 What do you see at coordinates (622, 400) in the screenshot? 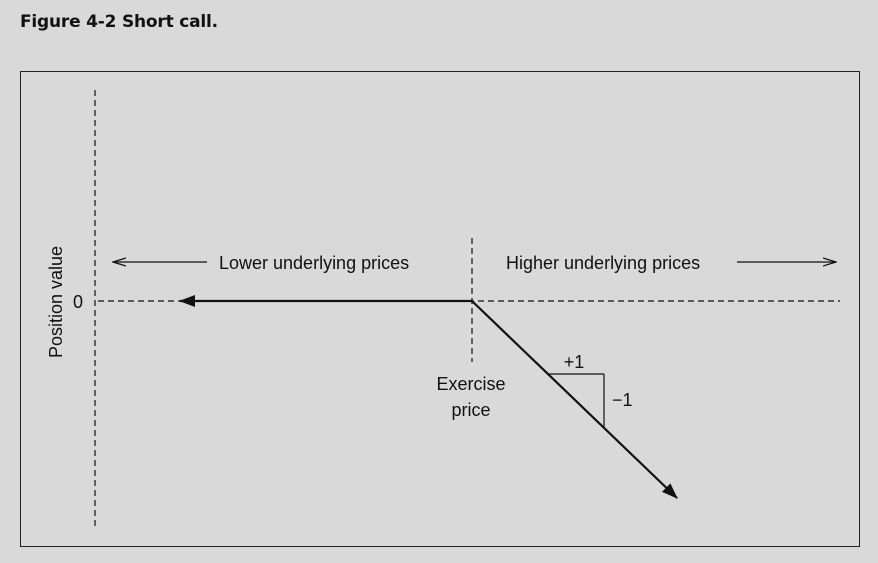
I see `slope-rise-label: −1` at bounding box center [622, 400].